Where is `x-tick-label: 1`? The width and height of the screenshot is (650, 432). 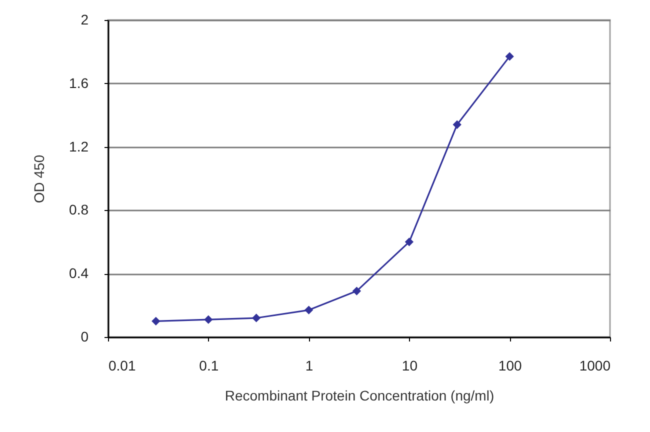 x-tick-label: 1 is located at coordinates (309, 366).